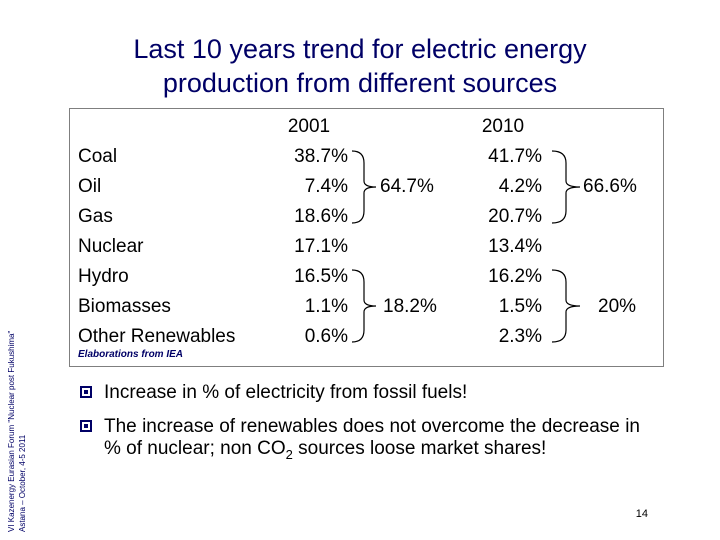 The height and width of the screenshot is (540, 720). I want to click on title-line-2: production from different sources, so click(360, 83).